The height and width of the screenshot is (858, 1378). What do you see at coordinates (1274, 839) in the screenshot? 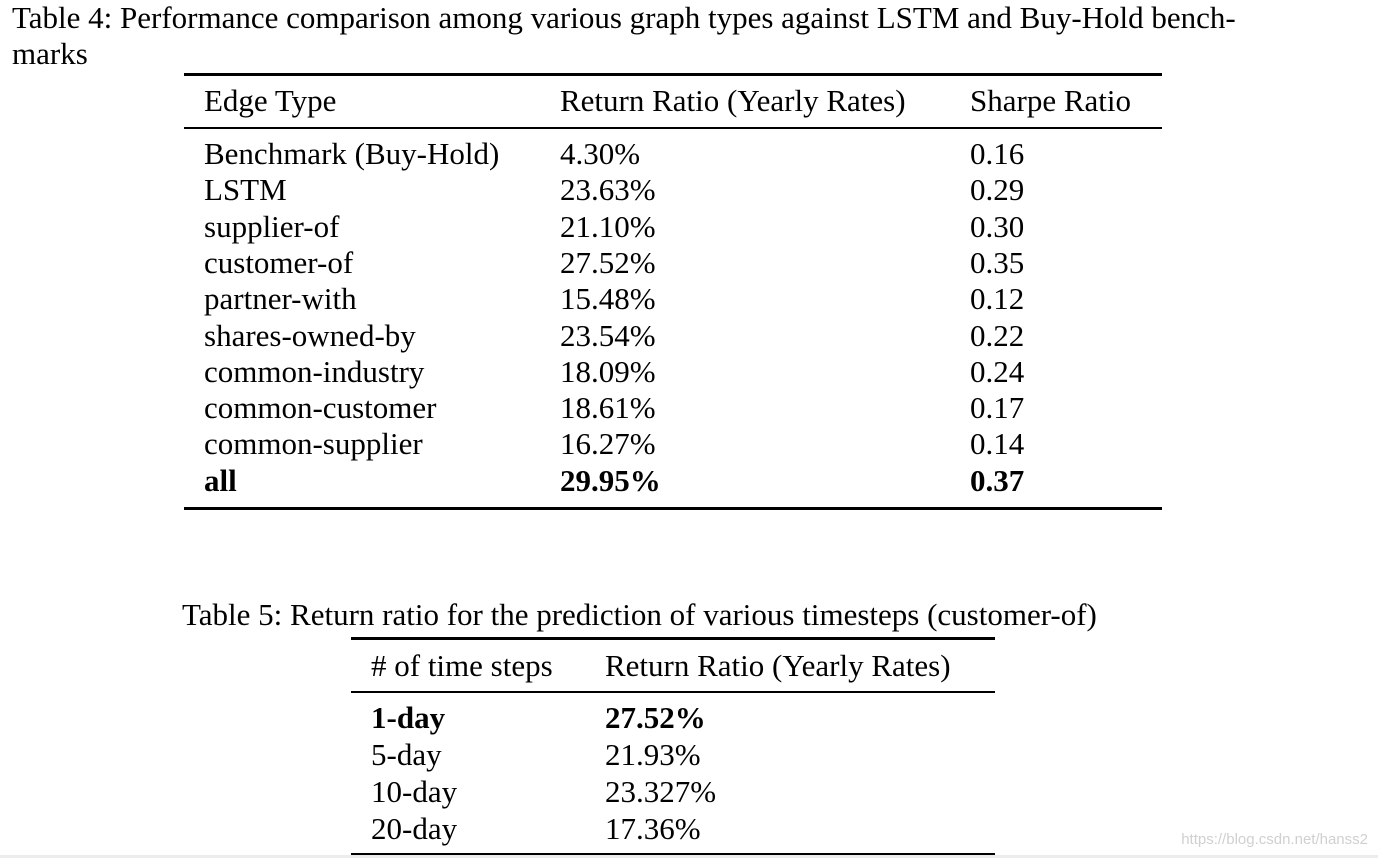
I see `watermark: https://blog.csdn.net/hanss2` at bounding box center [1274, 839].